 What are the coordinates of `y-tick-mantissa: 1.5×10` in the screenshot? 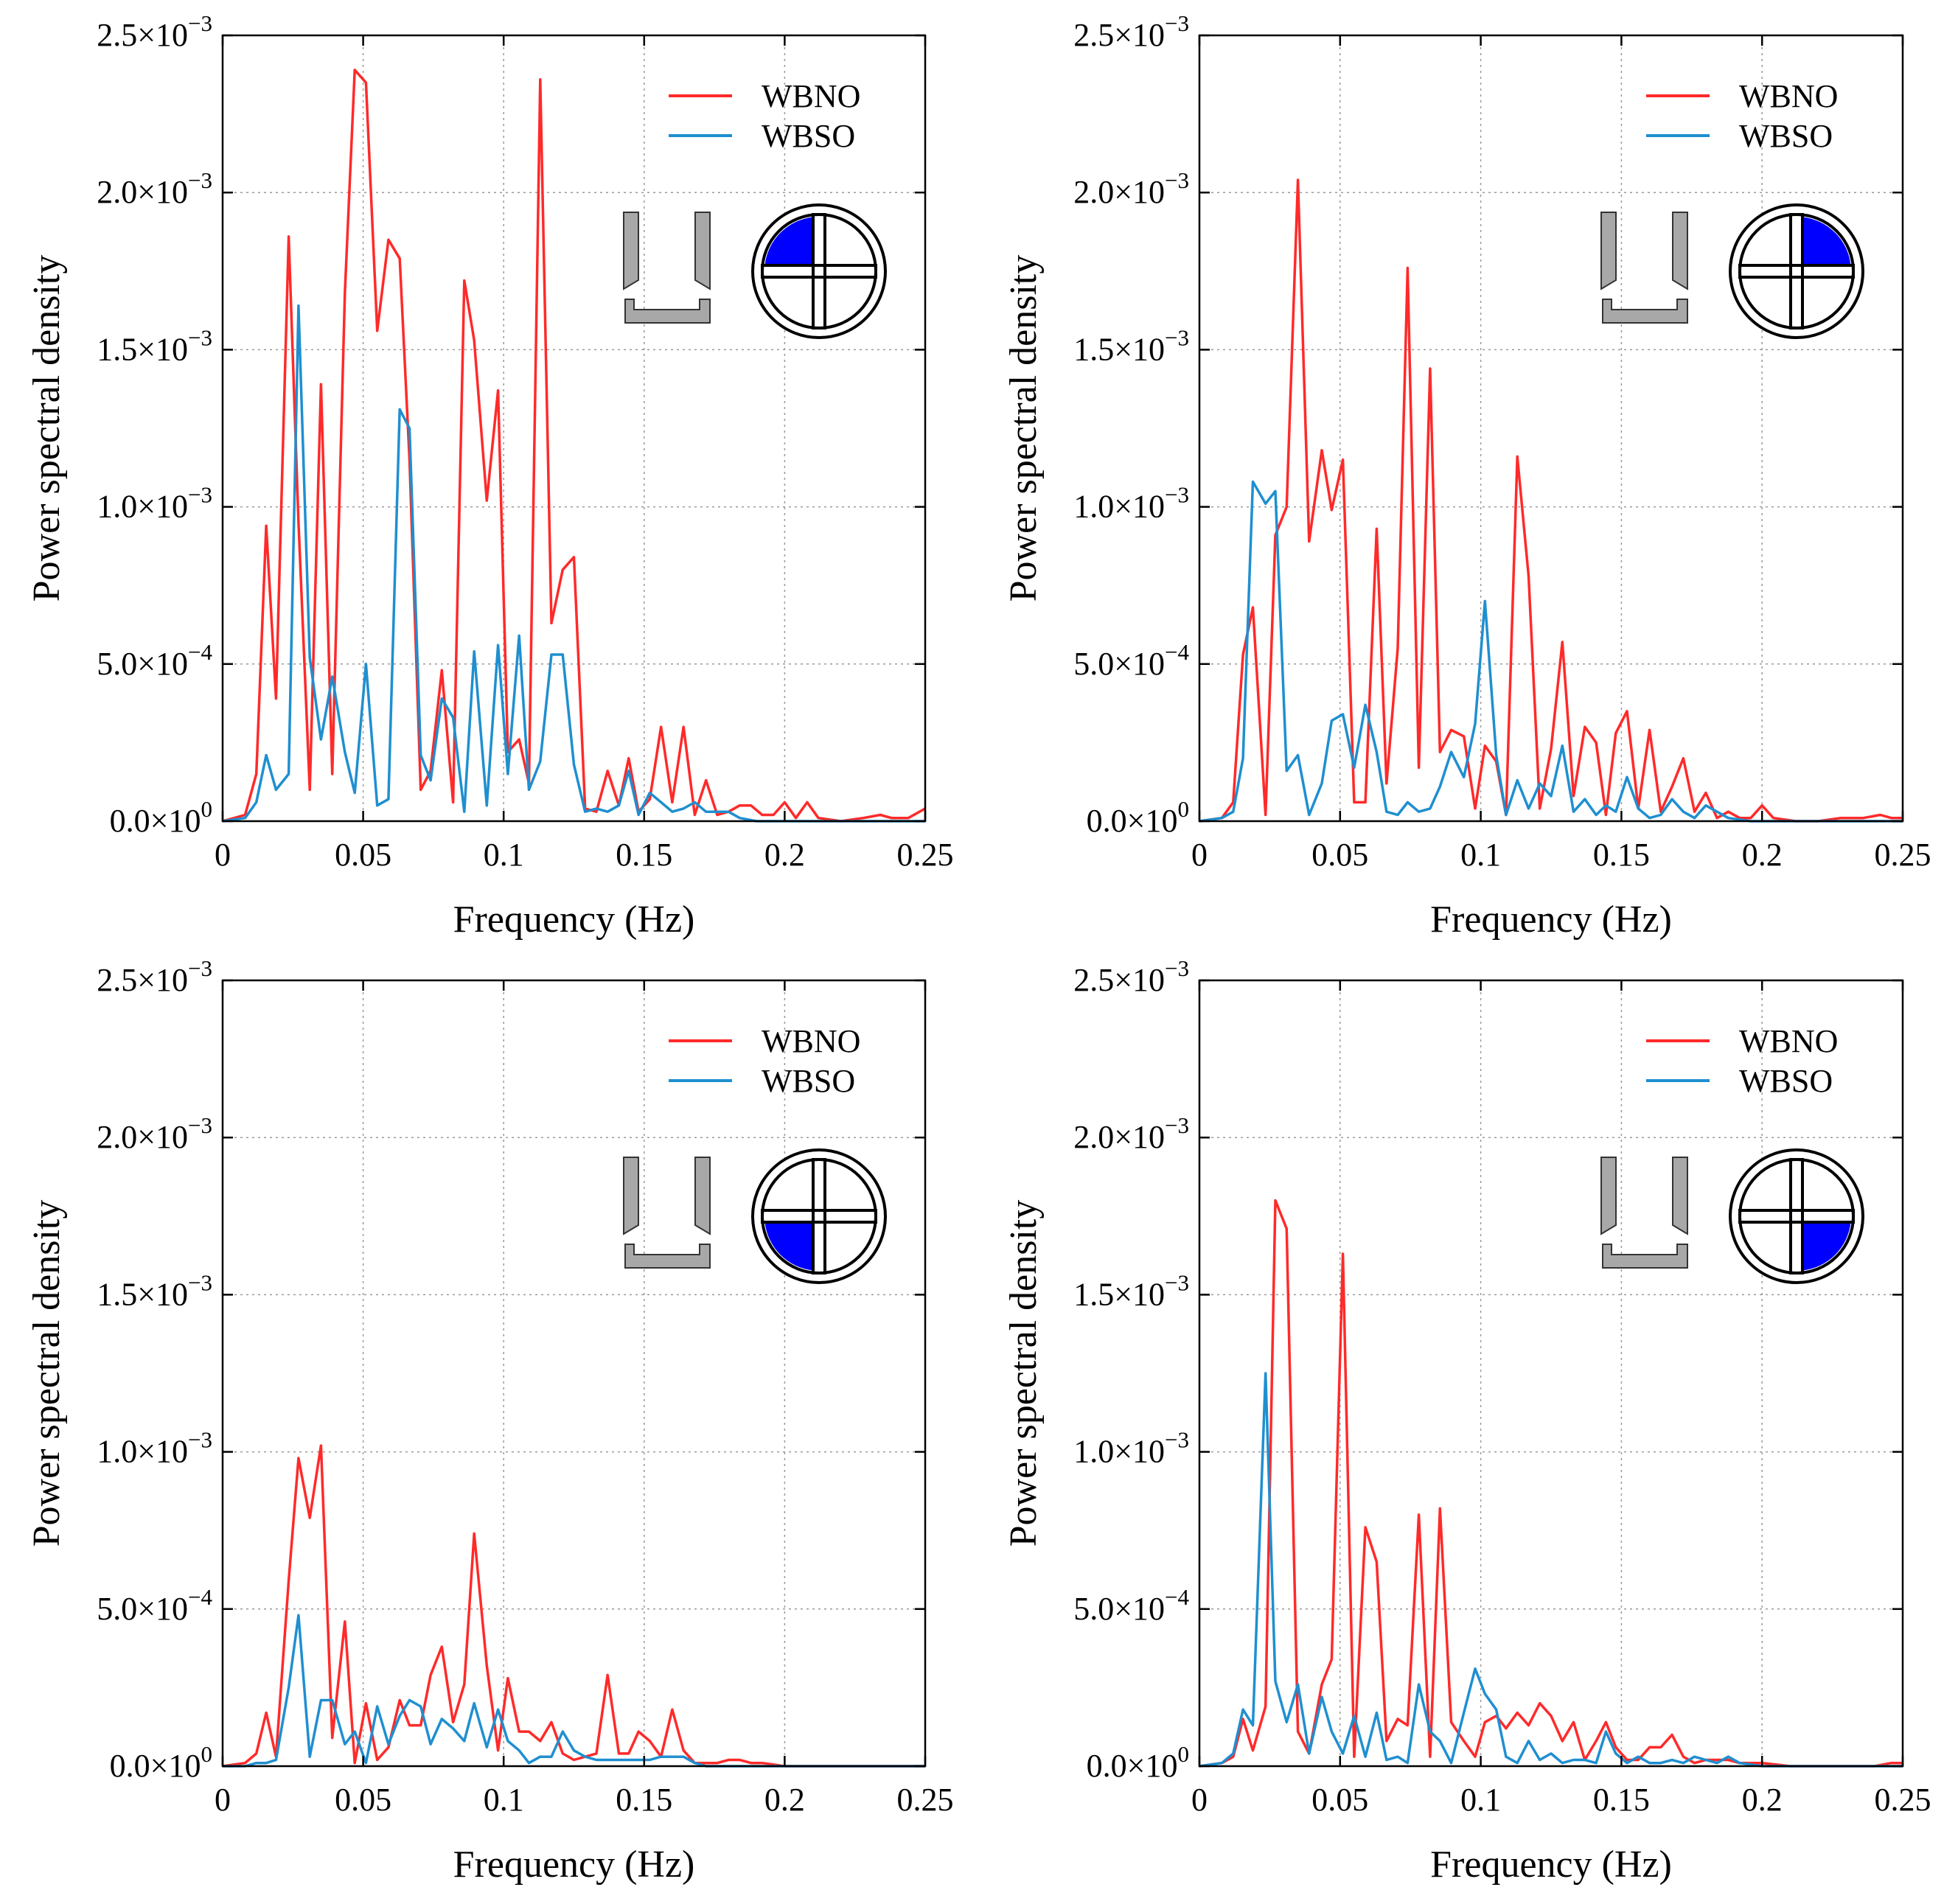 It's located at (142, 1294).